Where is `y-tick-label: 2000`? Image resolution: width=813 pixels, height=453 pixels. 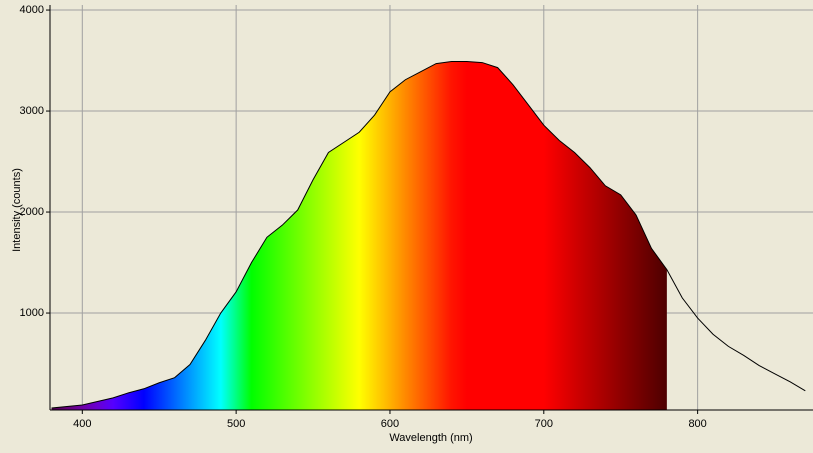
y-tick-label: 2000 is located at coordinates (32, 212).